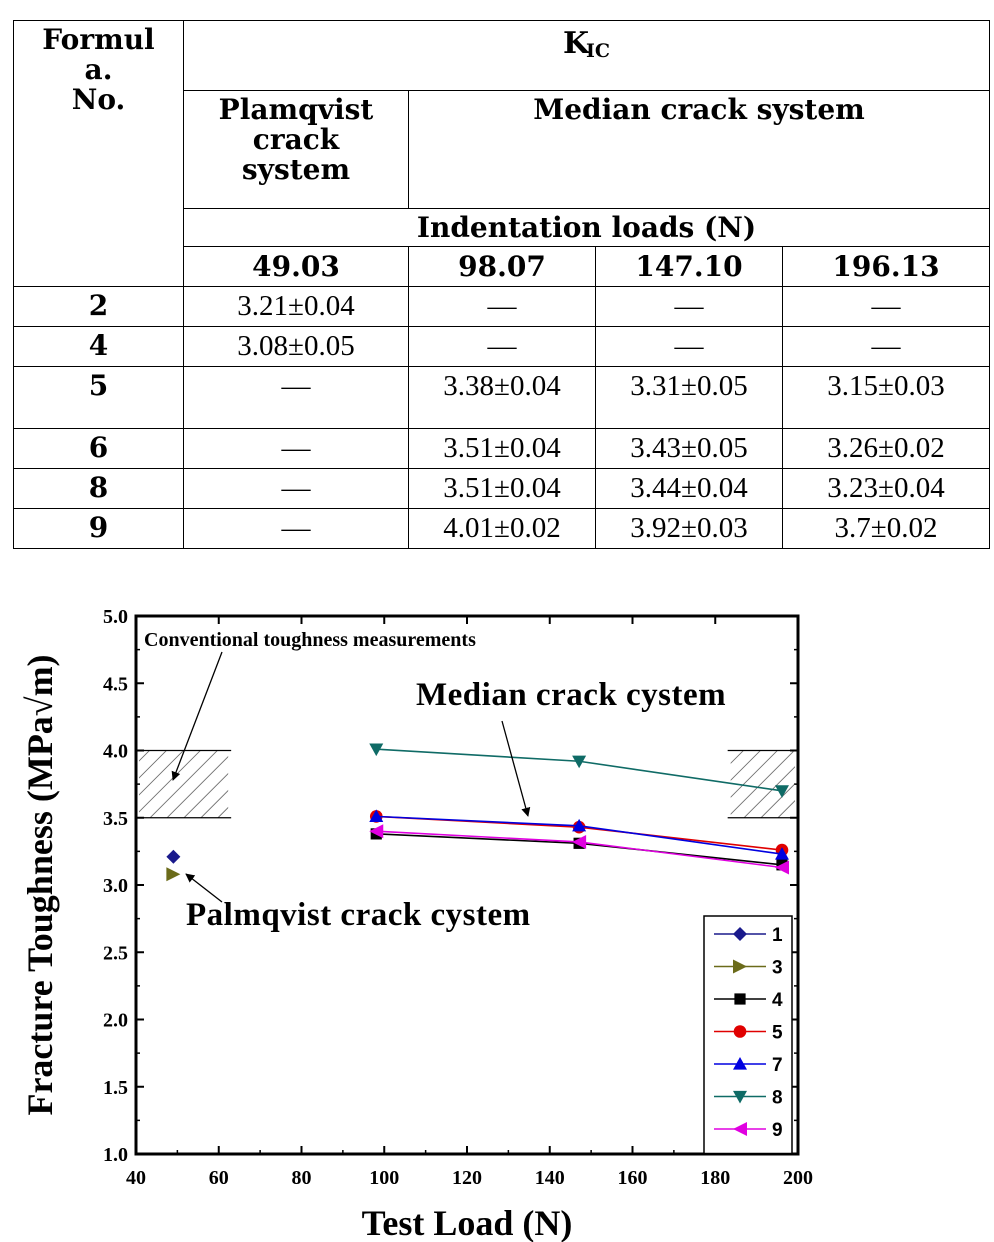 The height and width of the screenshot is (1242, 994). Describe the element at coordinates (98, 346) in the screenshot. I see `formula-no: 4` at that location.